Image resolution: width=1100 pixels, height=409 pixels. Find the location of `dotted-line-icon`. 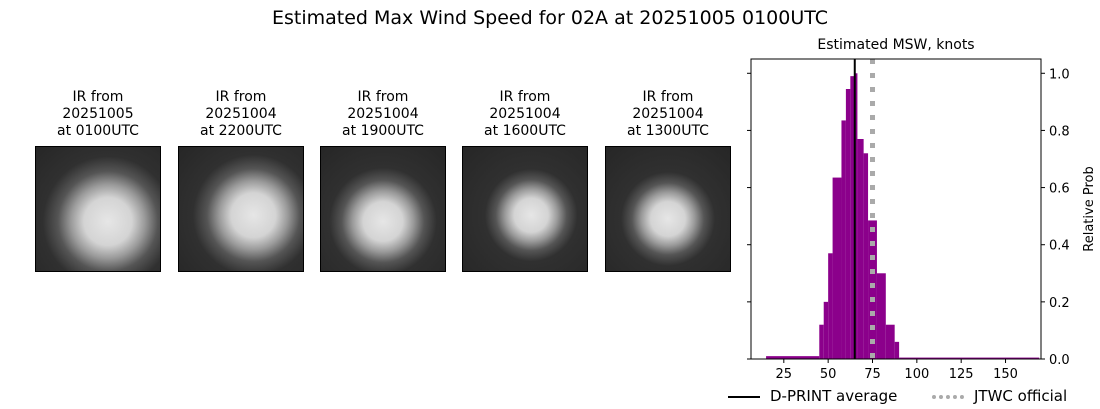

dotted-line-icon is located at coordinates (948, 396).